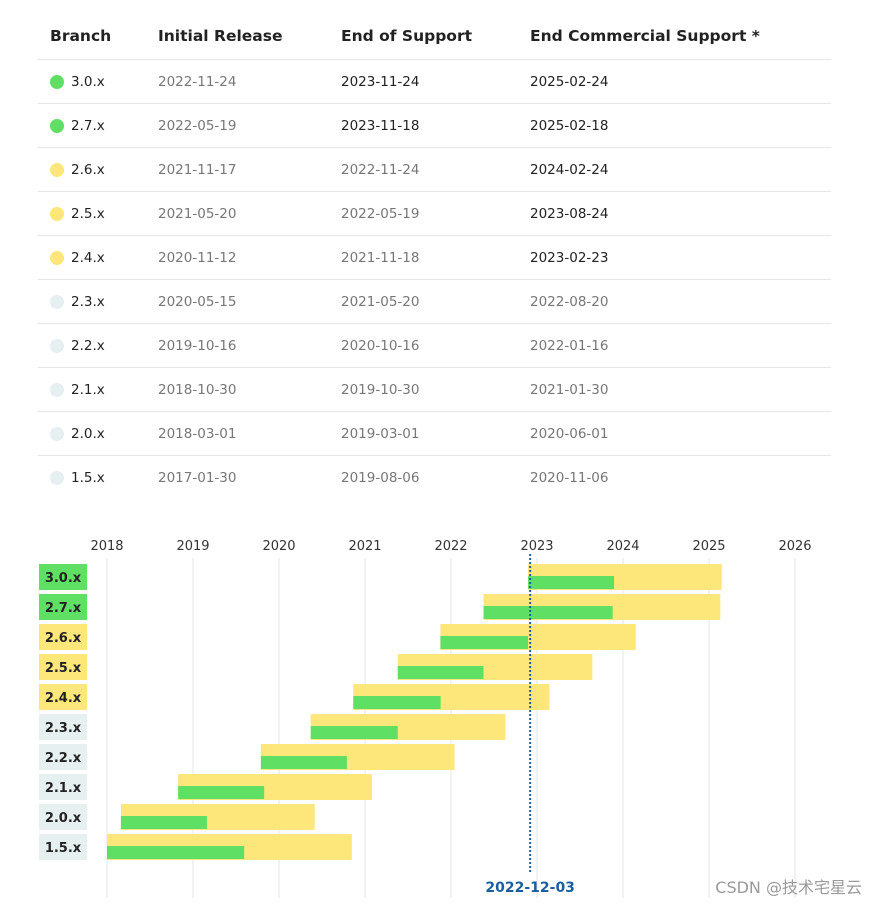 The width and height of the screenshot is (878, 906). I want to click on initial-release-cell: 2018-03-01, so click(197, 434).